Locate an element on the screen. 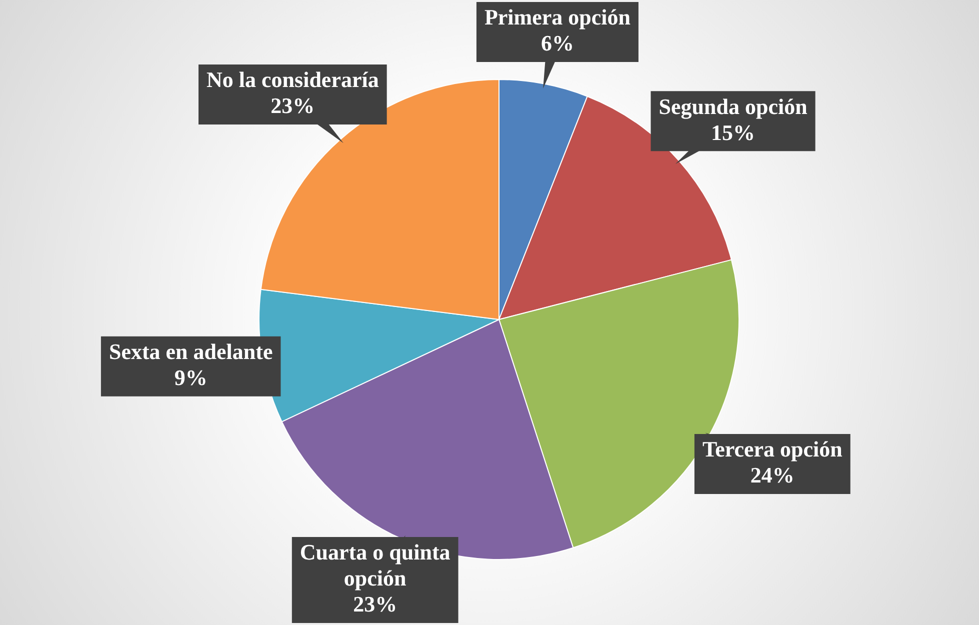 The height and width of the screenshot is (625, 979). slice-label: Sexta en adelante is located at coordinates (190, 351).